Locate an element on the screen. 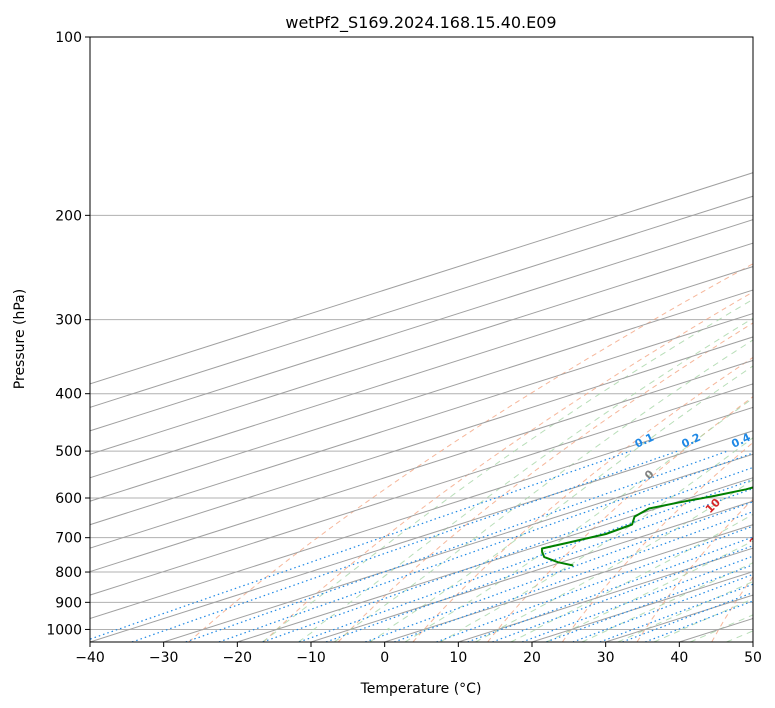  x-tick-label: −40 is located at coordinates (90, 658).